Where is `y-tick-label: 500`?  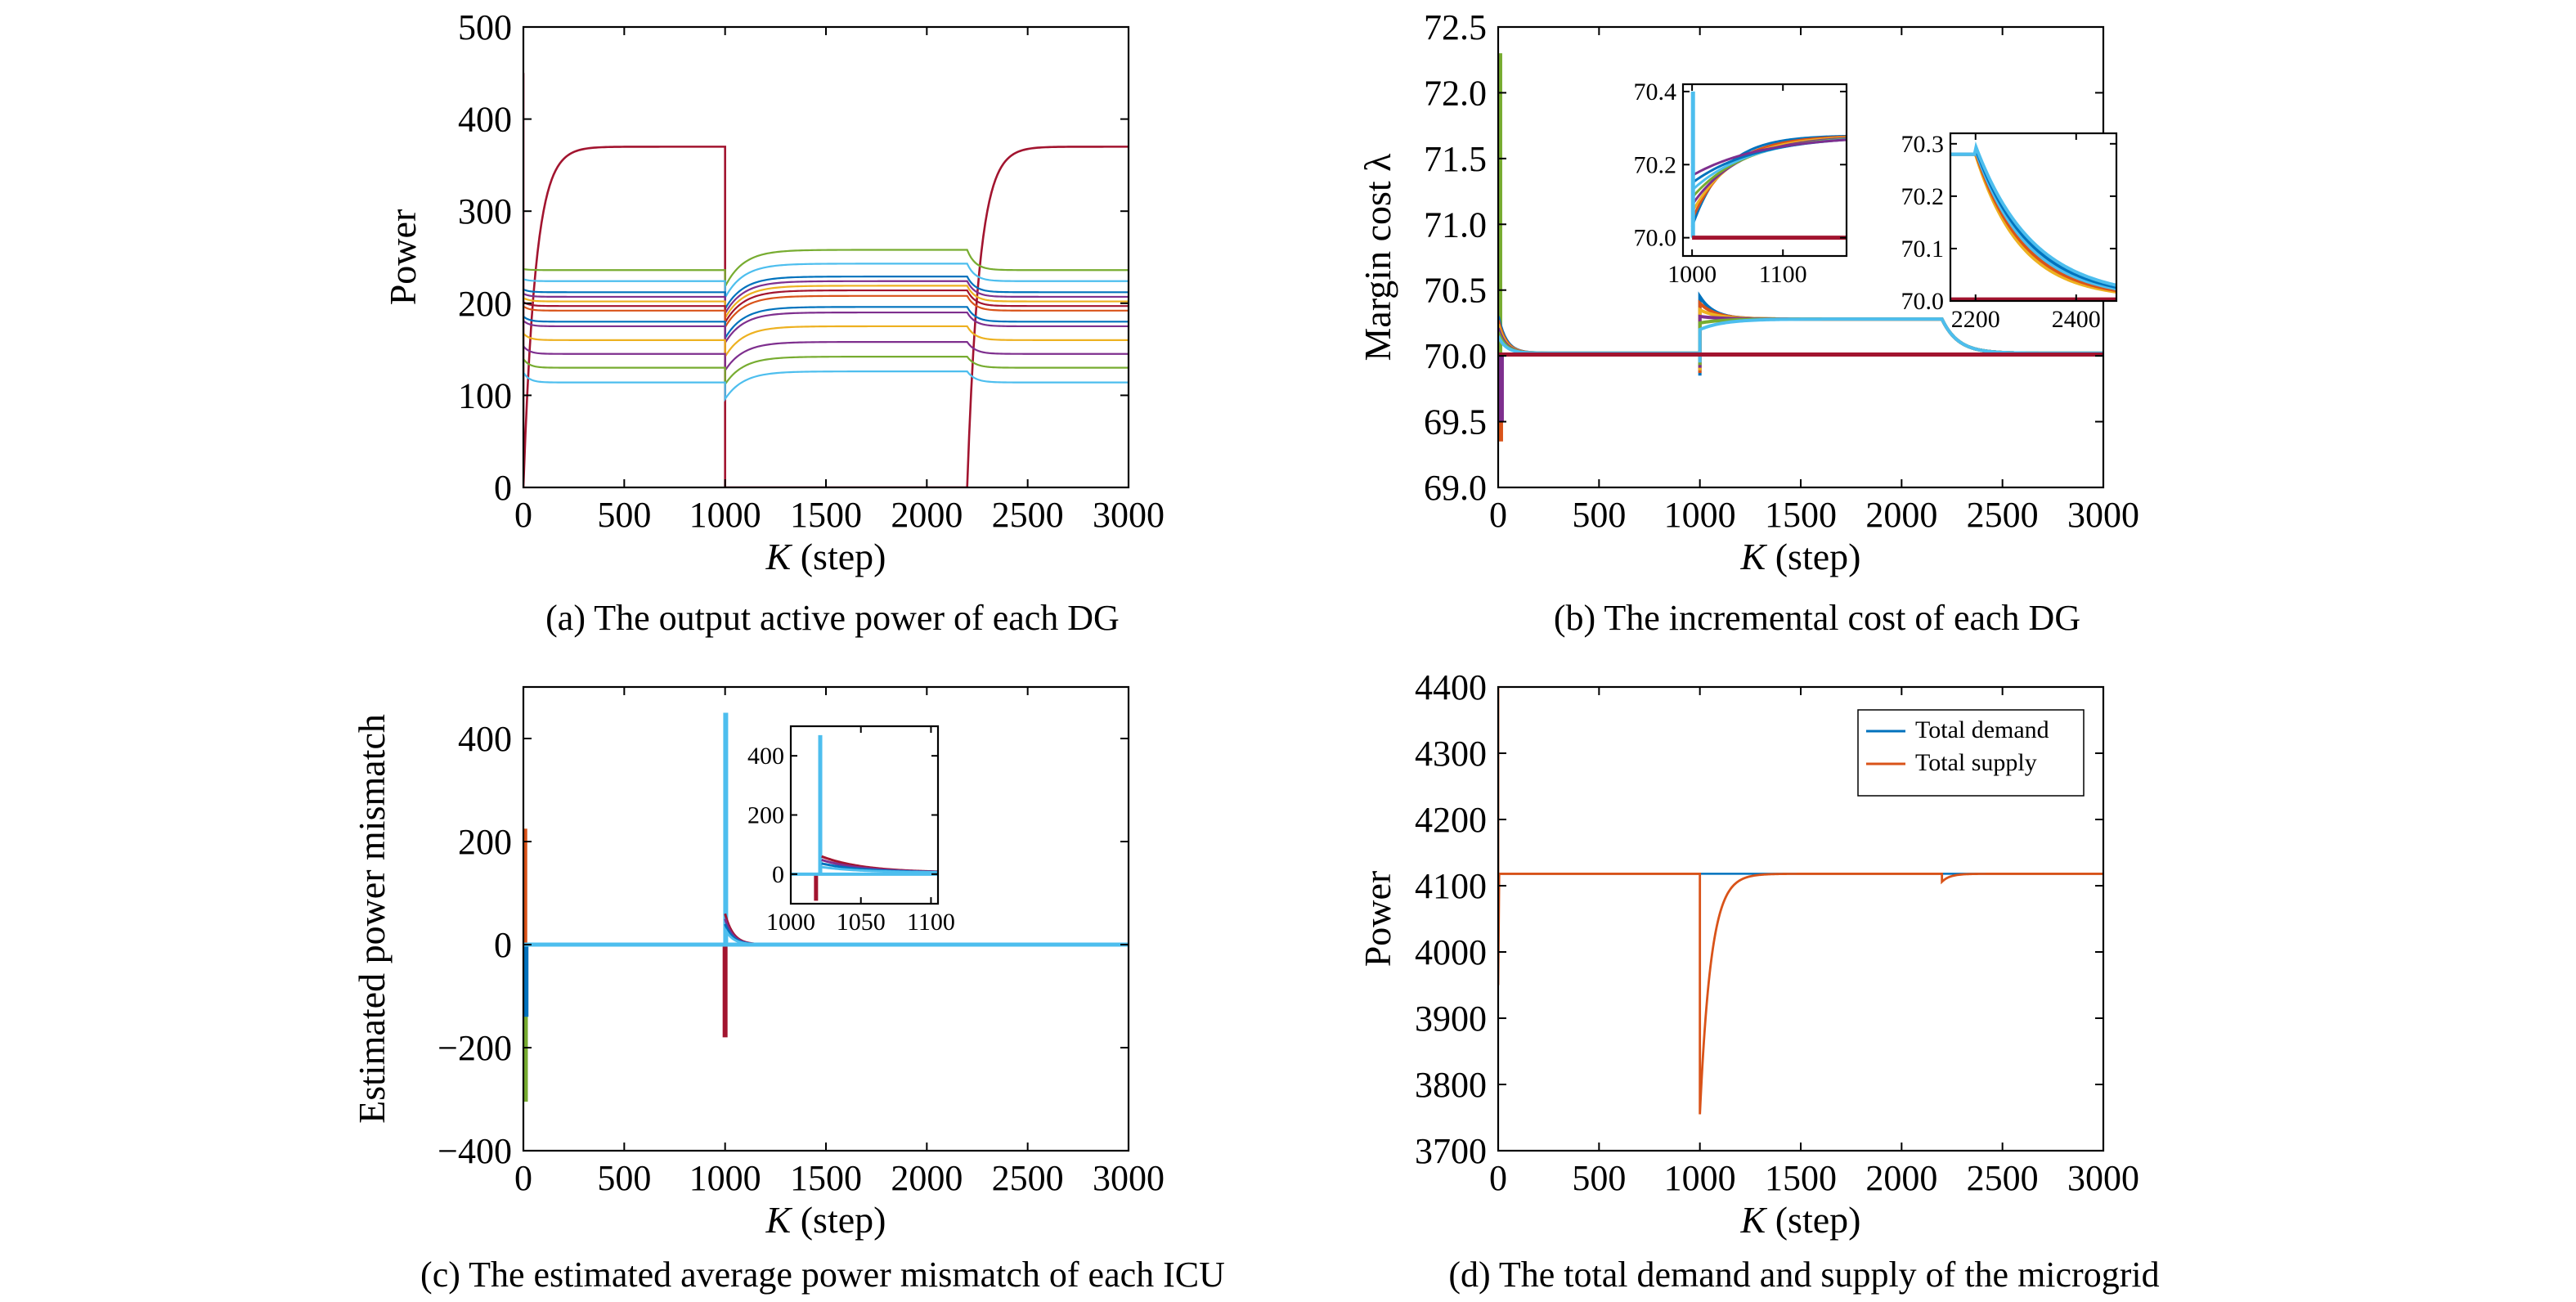 y-tick-label: 500 is located at coordinates (485, 27).